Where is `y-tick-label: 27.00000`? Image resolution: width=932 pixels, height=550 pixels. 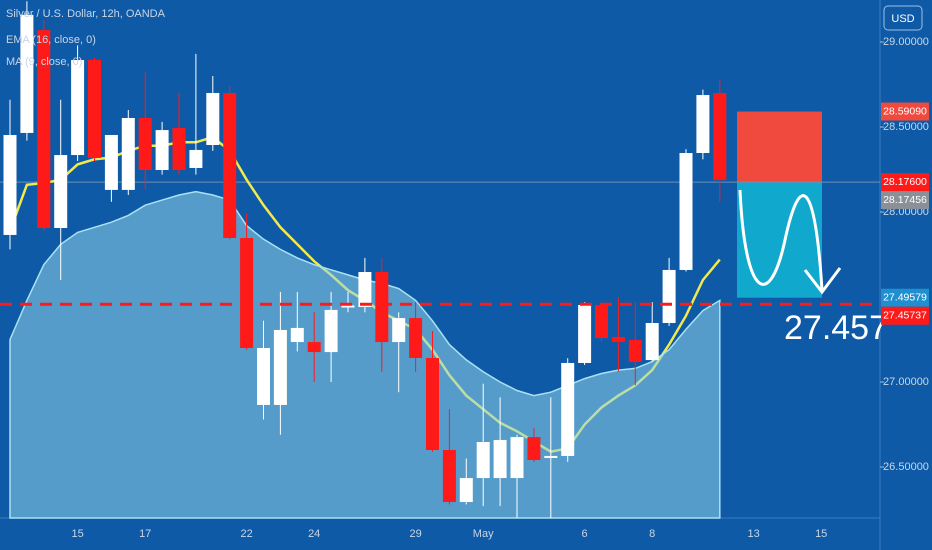 y-tick-label: 27.00000 is located at coordinates (906, 382).